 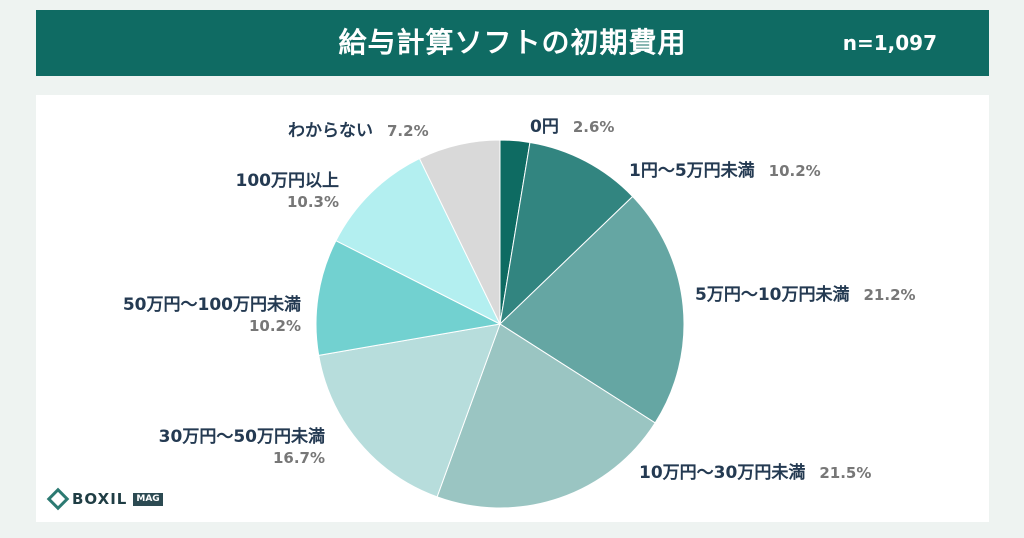 What do you see at coordinates (408, 131) in the screenshot?
I see `slice-percent: 7.2%` at bounding box center [408, 131].